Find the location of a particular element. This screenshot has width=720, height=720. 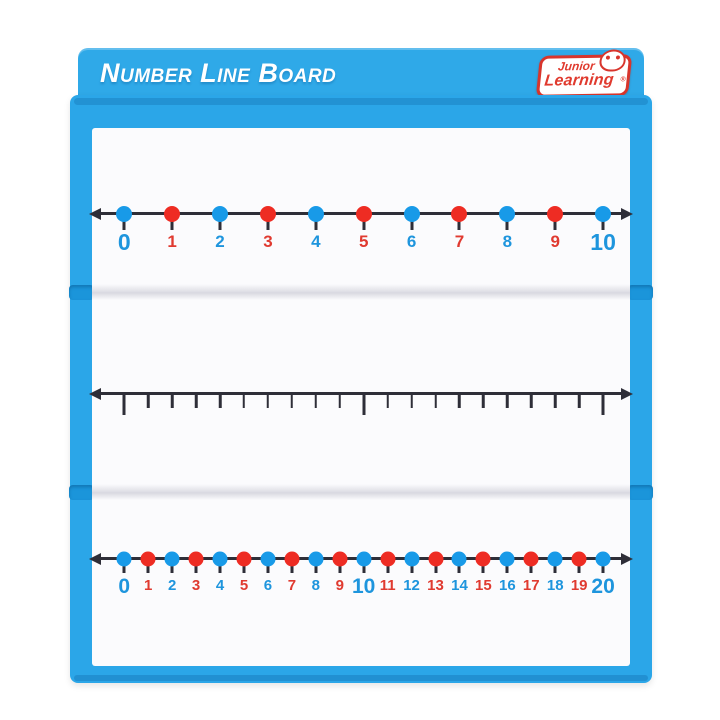

number-label-12: 12 is located at coordinates (411, 585).